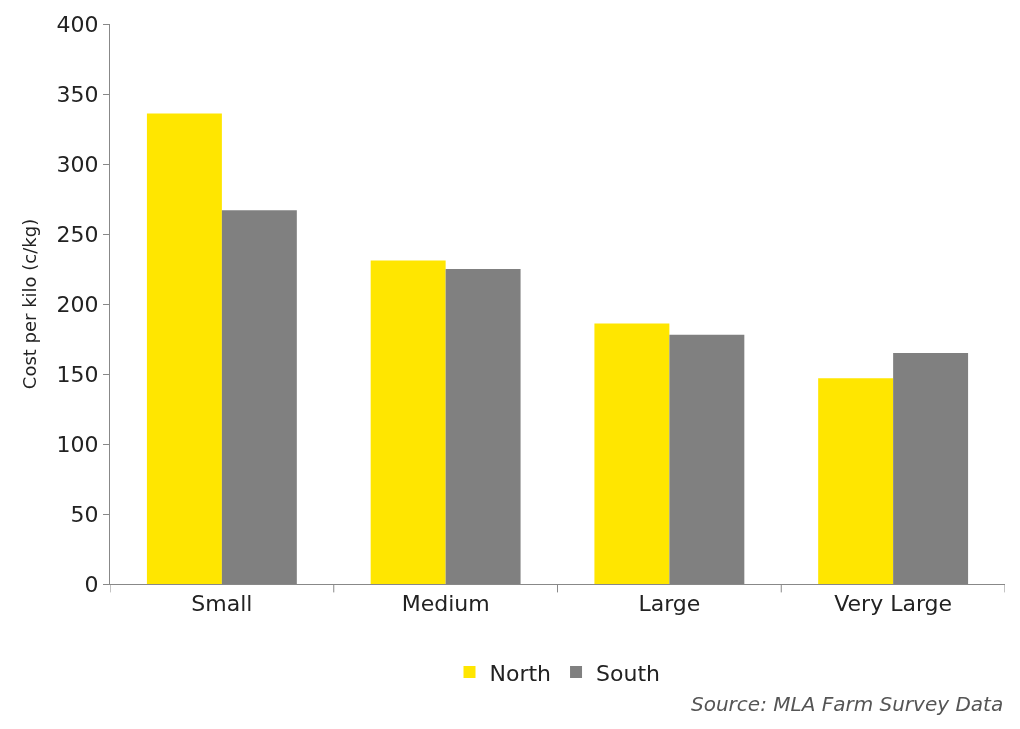 This screenshot has height=729, width=1020. I want to click on y-tick-label: 250, so click(77, 234).